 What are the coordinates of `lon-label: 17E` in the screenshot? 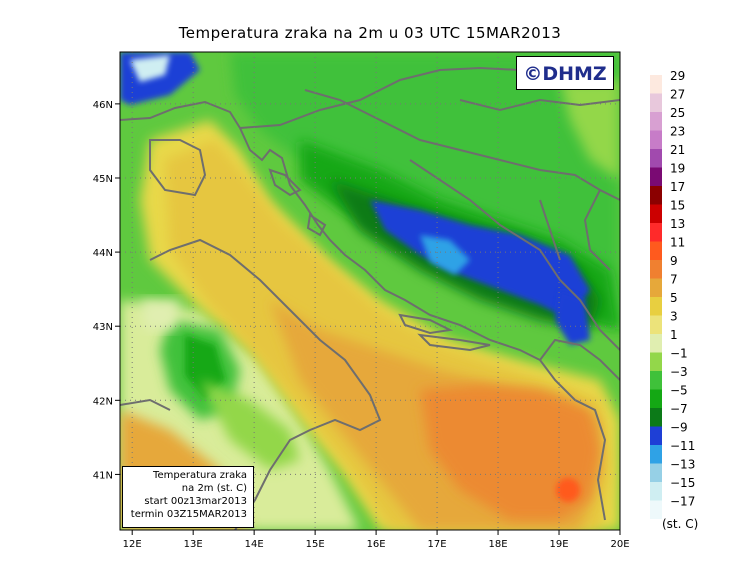 It's located at (437, 544).